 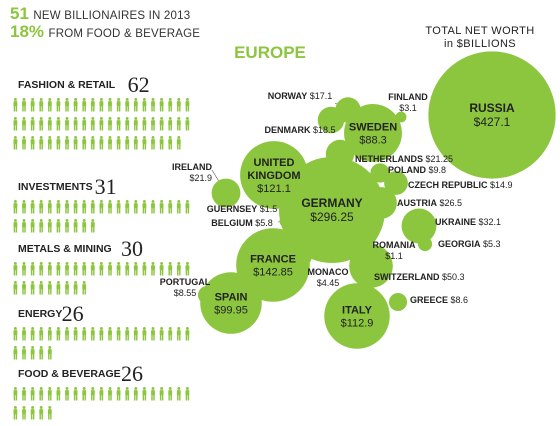 What do you see at coordinates (419, 277) in the screenshot?
I see `bubble-label-switzerland: SWITZERLAND $50.3` at bounding box center [419, 277].